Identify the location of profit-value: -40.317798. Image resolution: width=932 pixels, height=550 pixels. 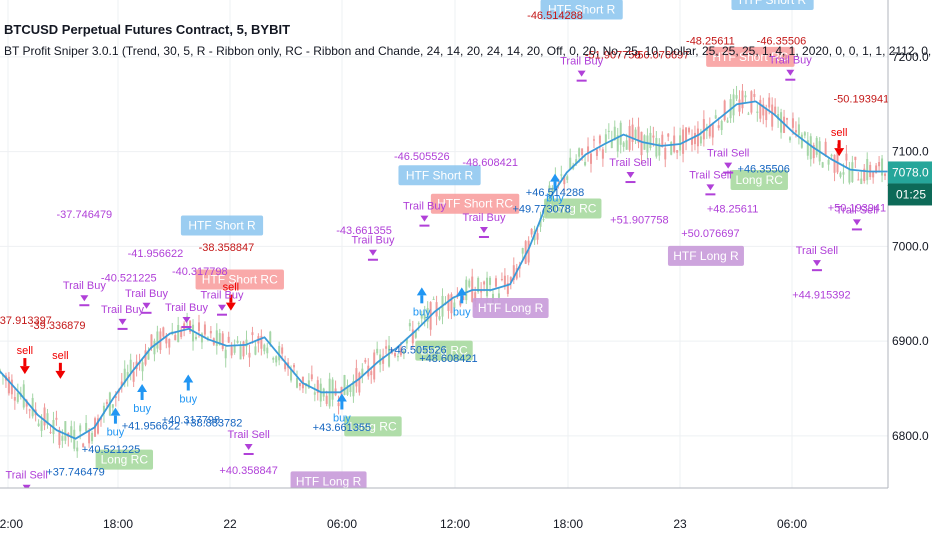
(200, 272).